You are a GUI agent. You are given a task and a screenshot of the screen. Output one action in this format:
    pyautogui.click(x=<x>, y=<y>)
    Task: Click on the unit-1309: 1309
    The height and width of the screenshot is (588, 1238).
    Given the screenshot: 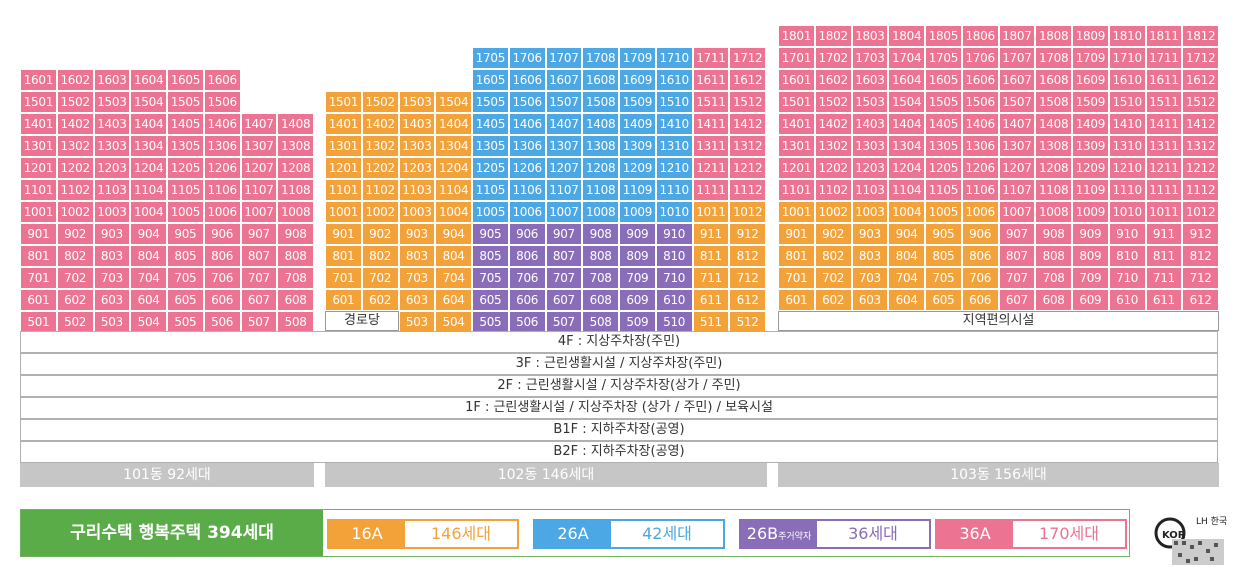 What is the action you would take?
    pyautogui.click(x=637, y=146)
    